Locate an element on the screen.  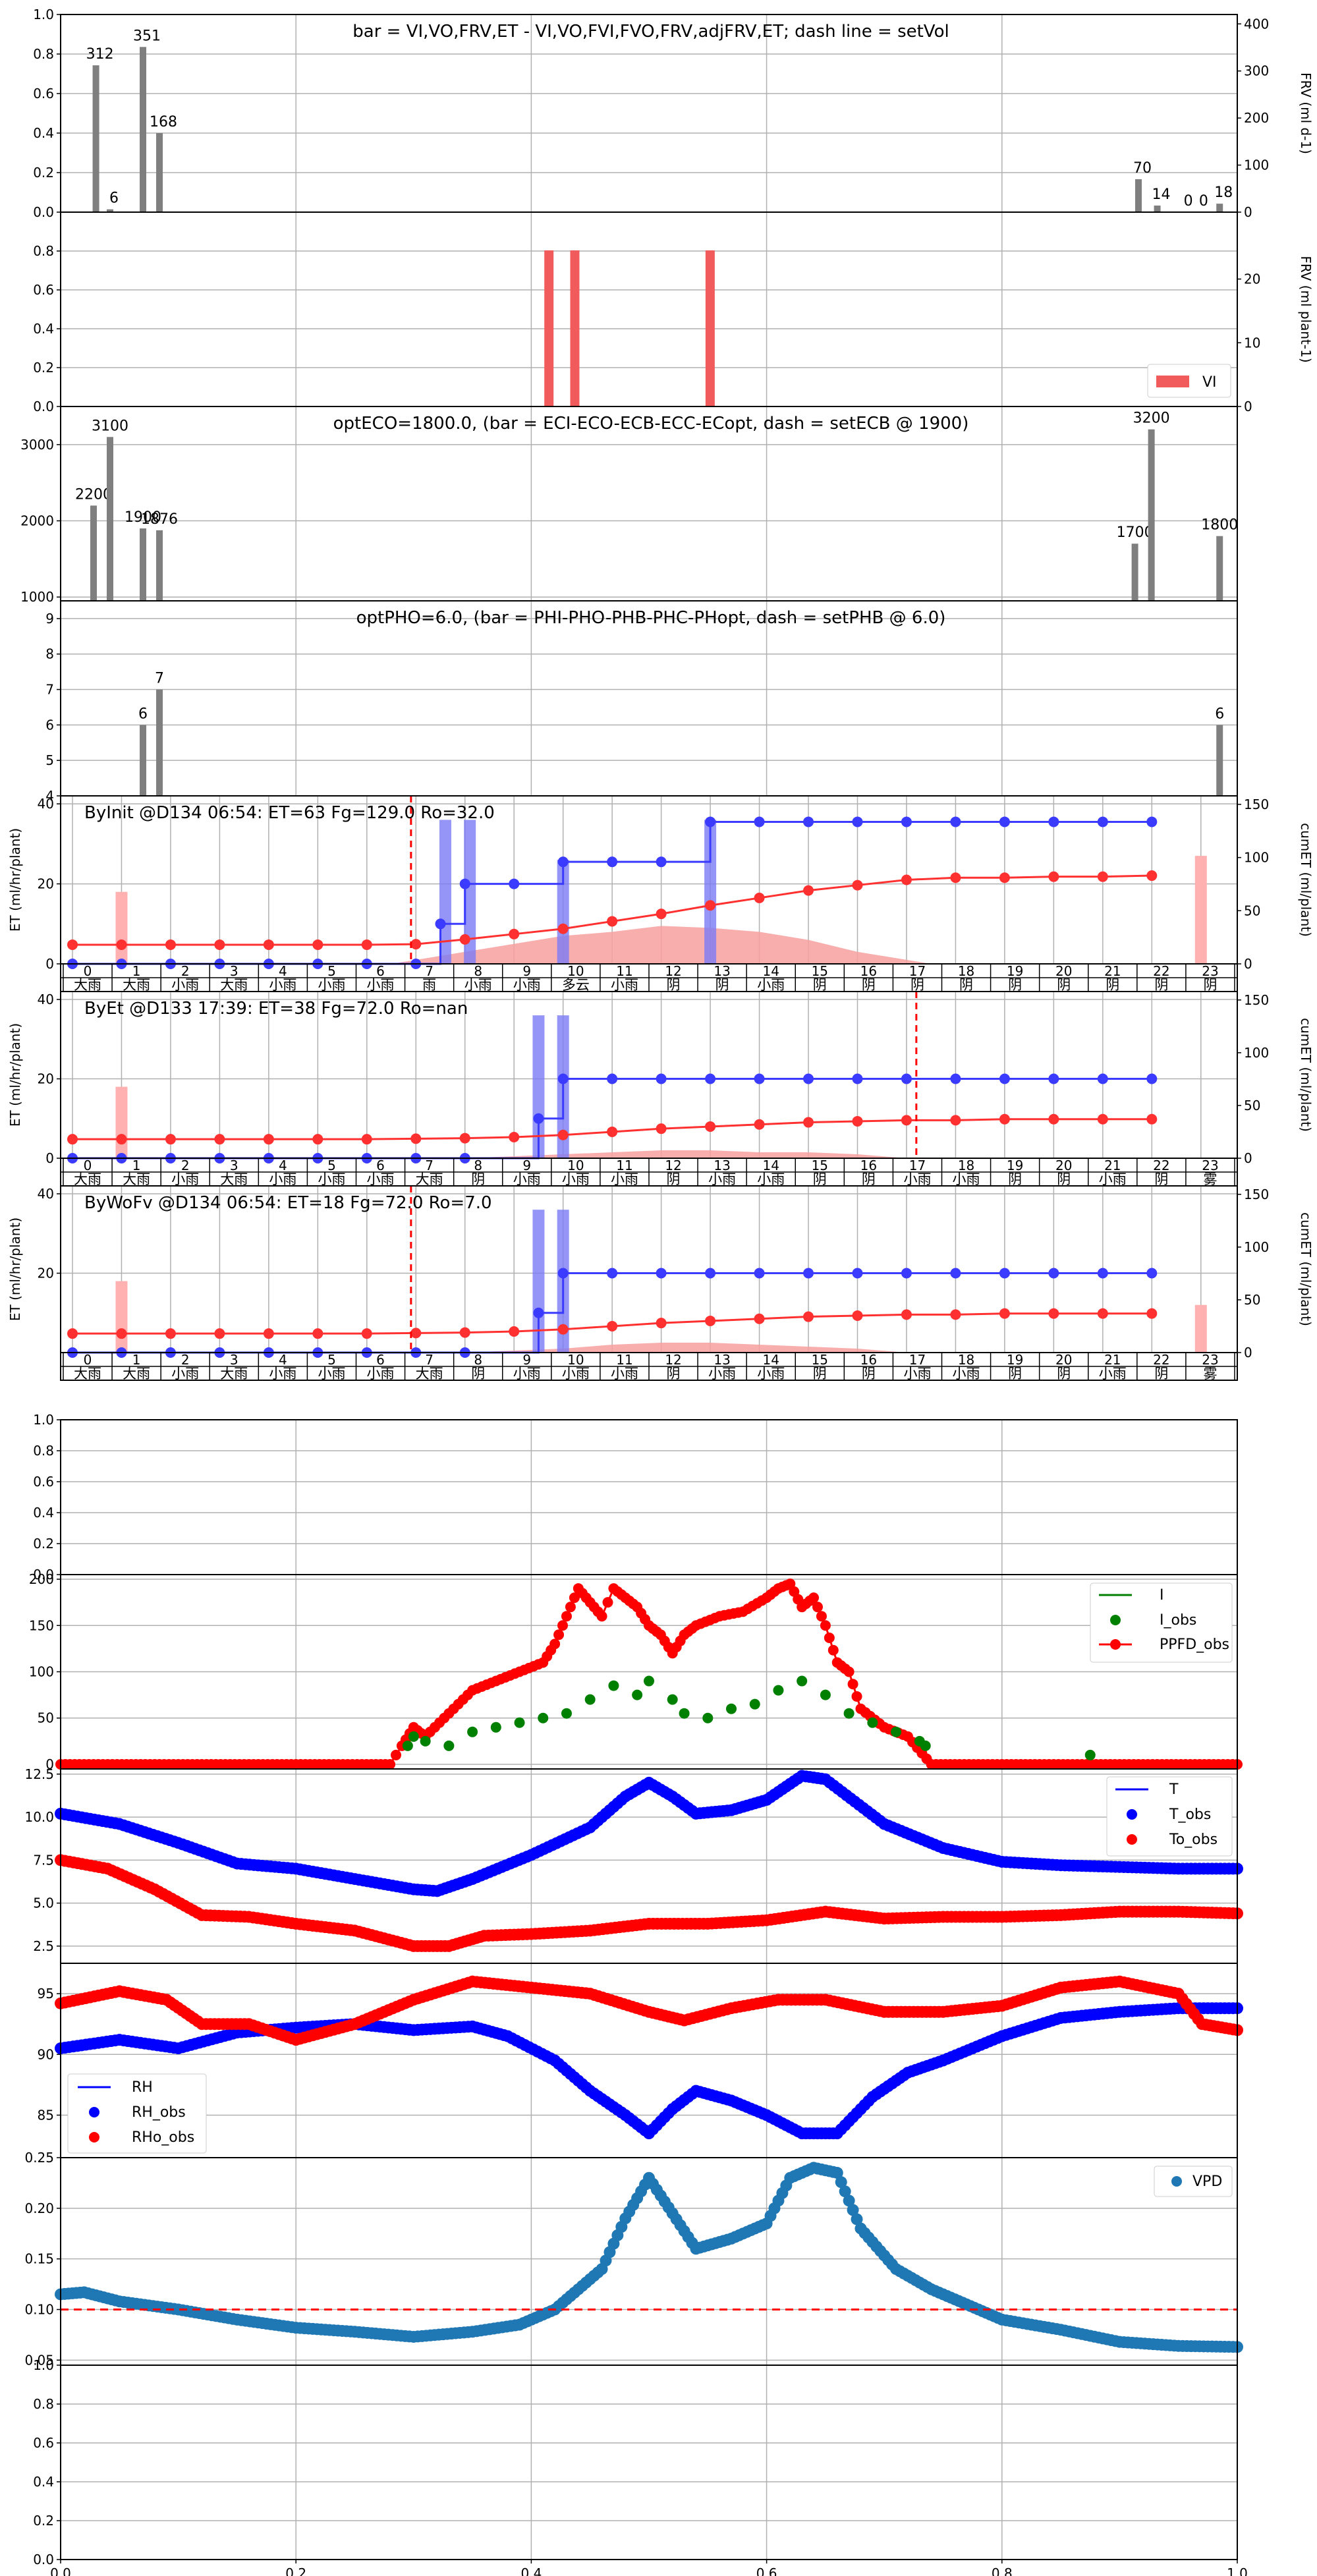
hour-label: 3 is located at coordinates (234, 1165).